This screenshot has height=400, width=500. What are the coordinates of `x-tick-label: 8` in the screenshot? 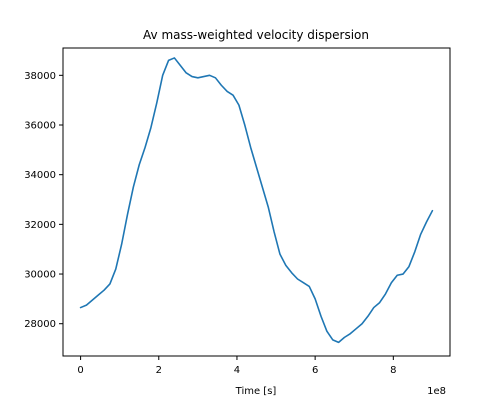 It's located at (393, 370).